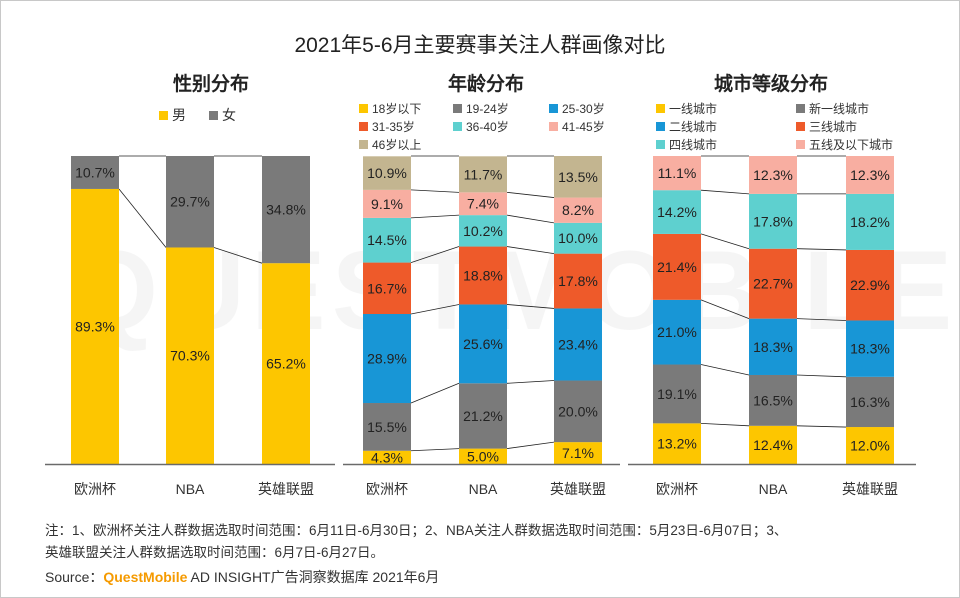  What do you see at coordinates (773, 400) in the screenshot?
I see `data-label-city-1-1: 16.5%` at bounding box center [773, 400].